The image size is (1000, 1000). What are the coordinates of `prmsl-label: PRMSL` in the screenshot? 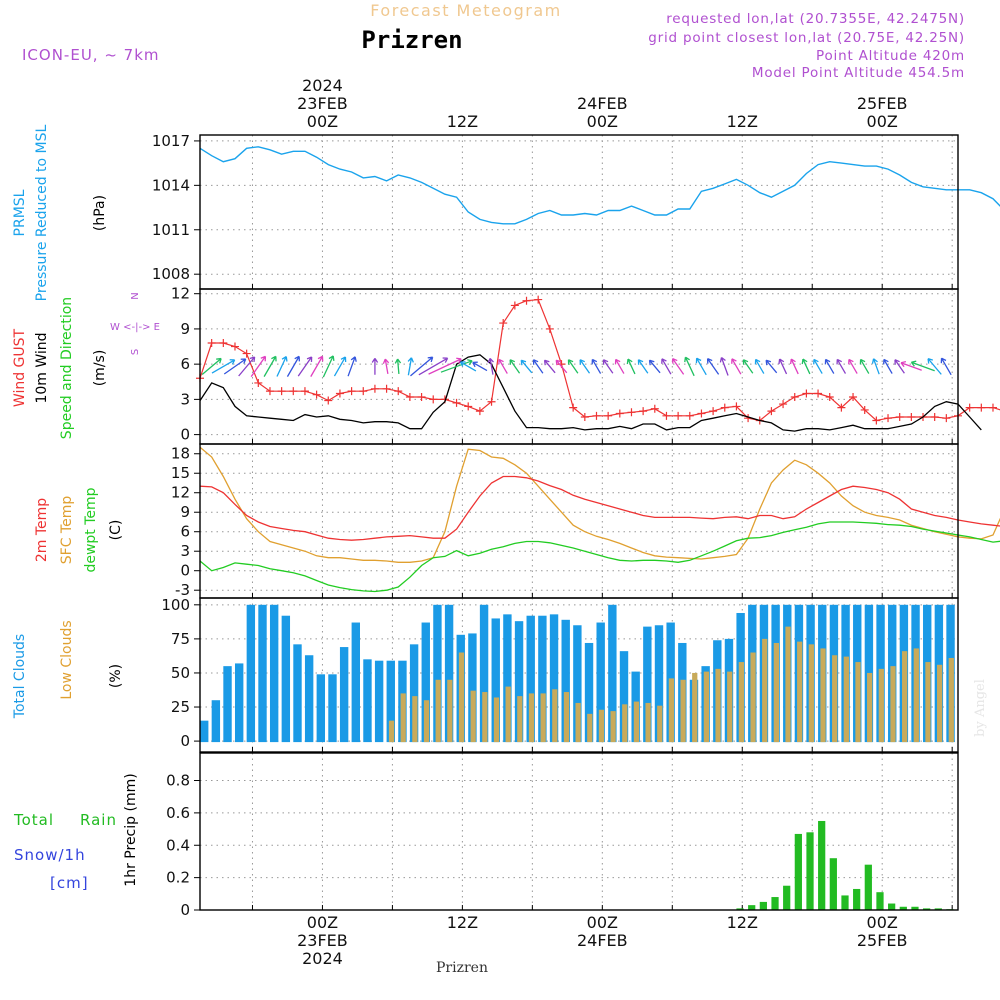 It's located at (20, 212).